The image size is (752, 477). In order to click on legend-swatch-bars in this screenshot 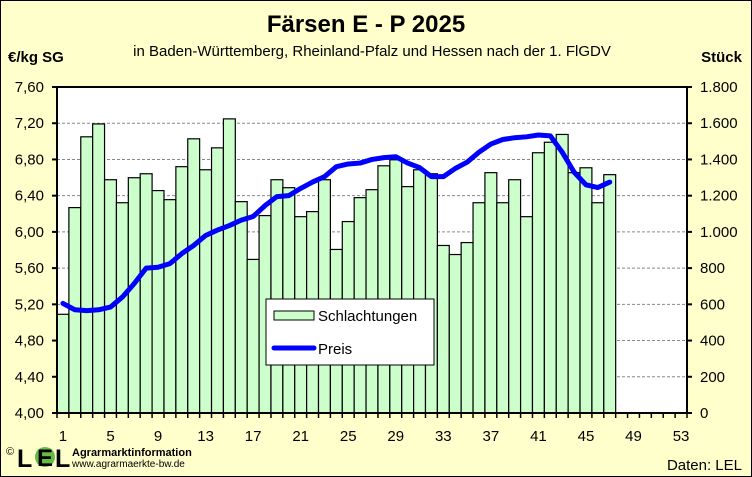, I will do `click(294, 315)`.